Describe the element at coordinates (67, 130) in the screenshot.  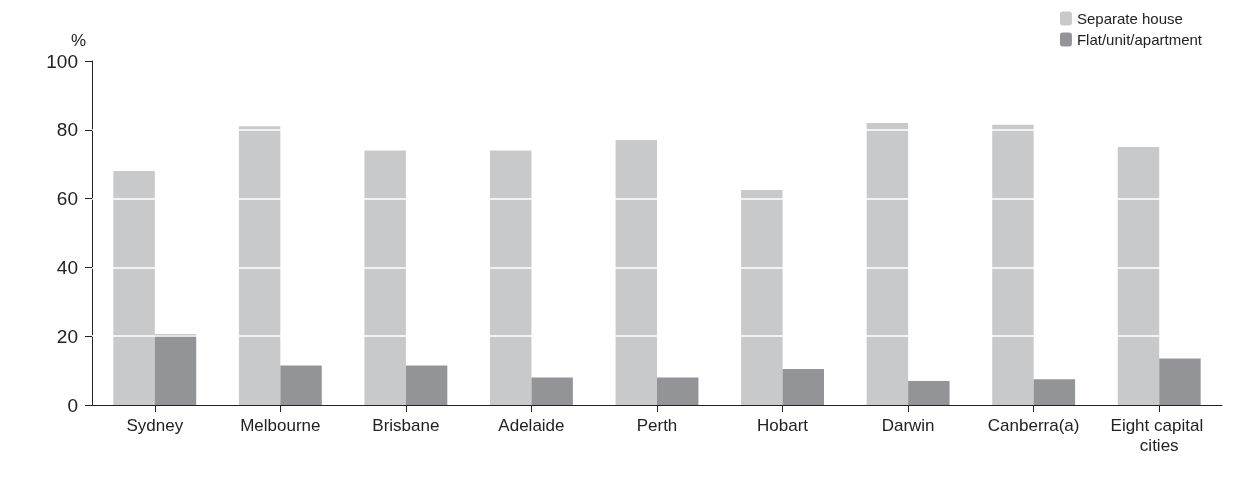
I see `y-tick-label: 80` at that location.